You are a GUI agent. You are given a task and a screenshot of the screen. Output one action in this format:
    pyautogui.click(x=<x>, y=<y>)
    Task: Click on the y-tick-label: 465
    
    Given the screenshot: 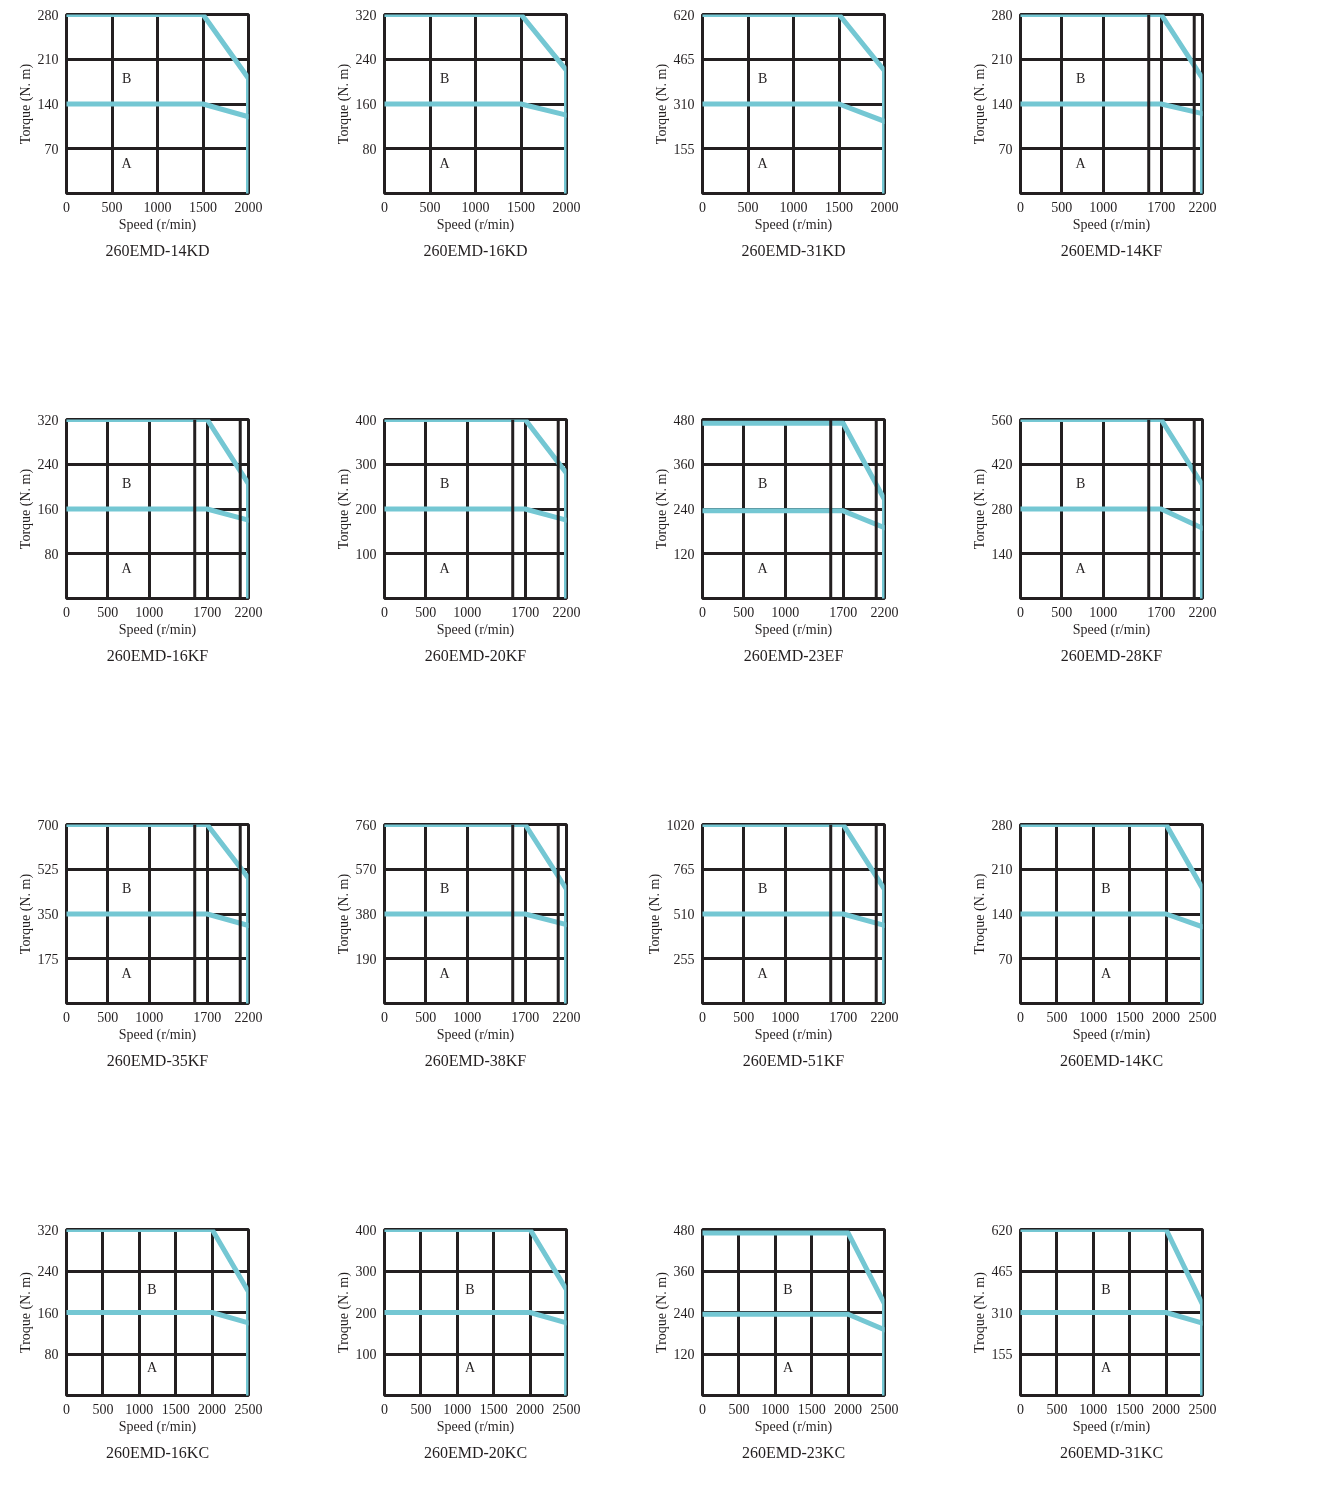 What is the action you would take?
    pyautogui.click(x=684, y=60)
    